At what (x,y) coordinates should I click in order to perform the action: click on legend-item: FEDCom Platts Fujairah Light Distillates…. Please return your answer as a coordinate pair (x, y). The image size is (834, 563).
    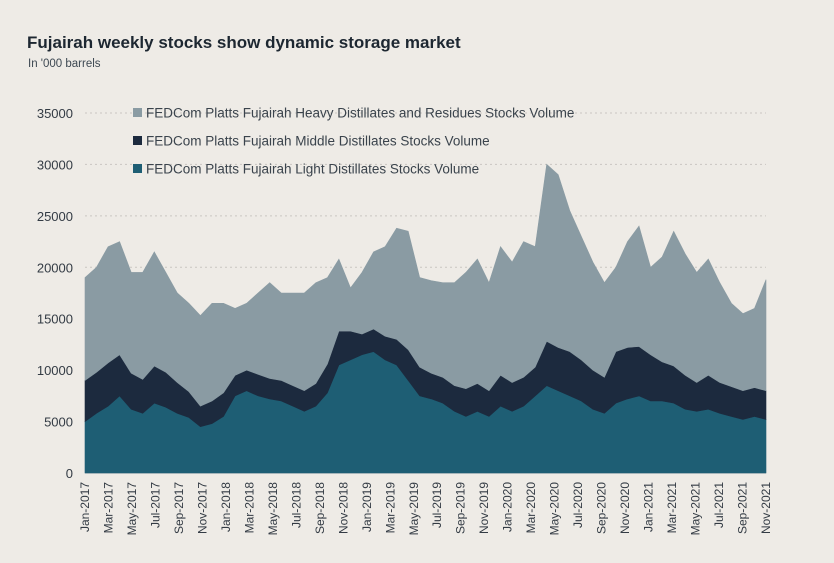
    Looking at the image, I should click on (306, 169).